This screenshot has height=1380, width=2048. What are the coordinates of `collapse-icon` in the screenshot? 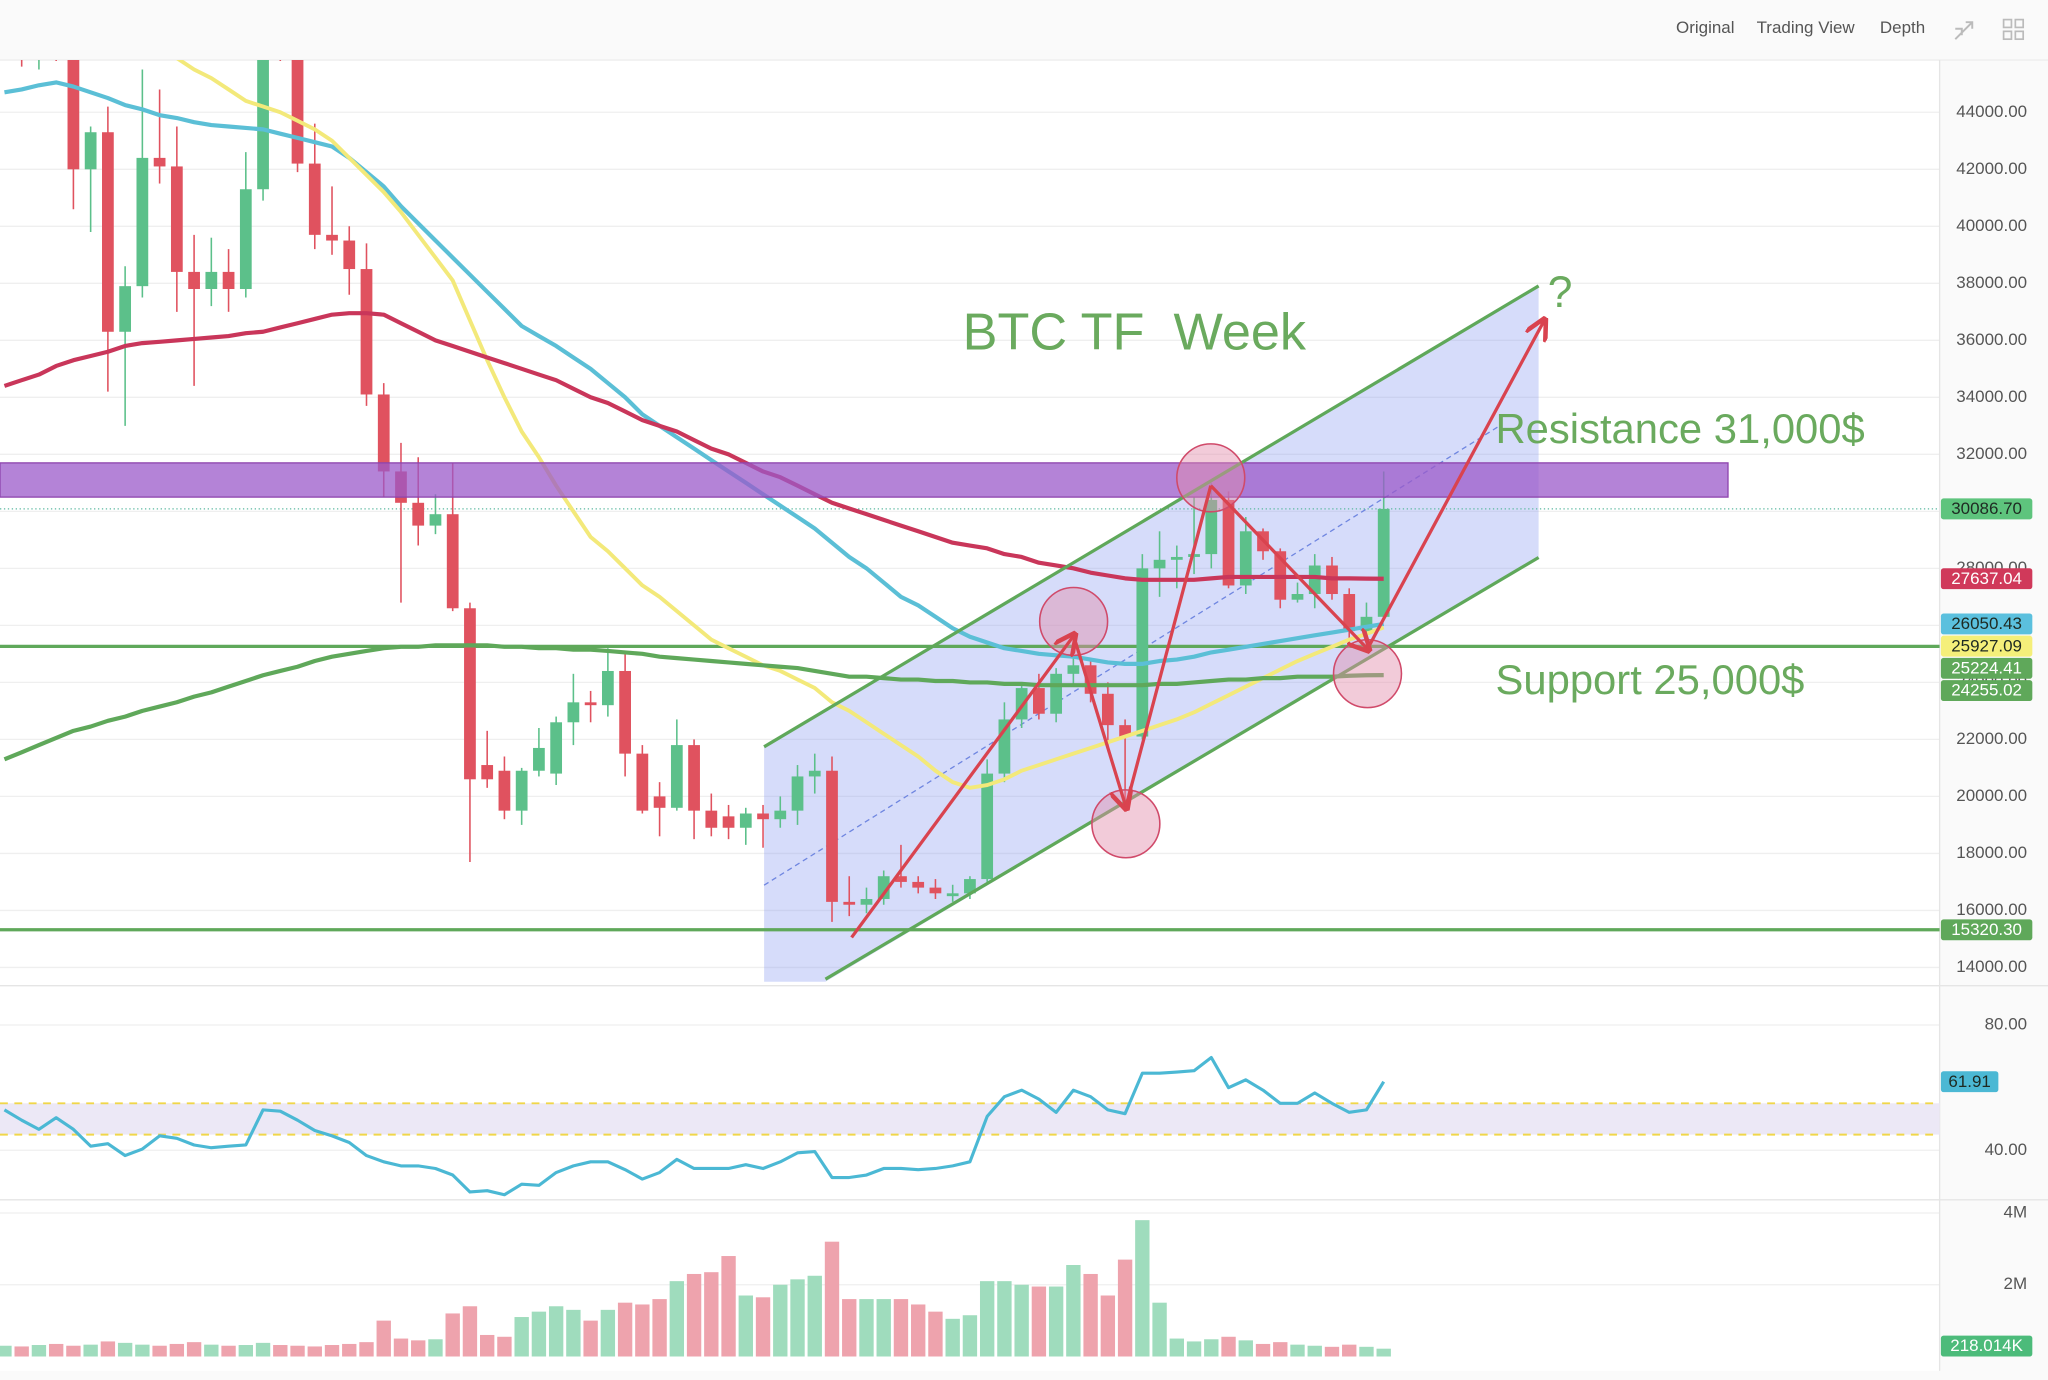 It's located at (1964, 30).